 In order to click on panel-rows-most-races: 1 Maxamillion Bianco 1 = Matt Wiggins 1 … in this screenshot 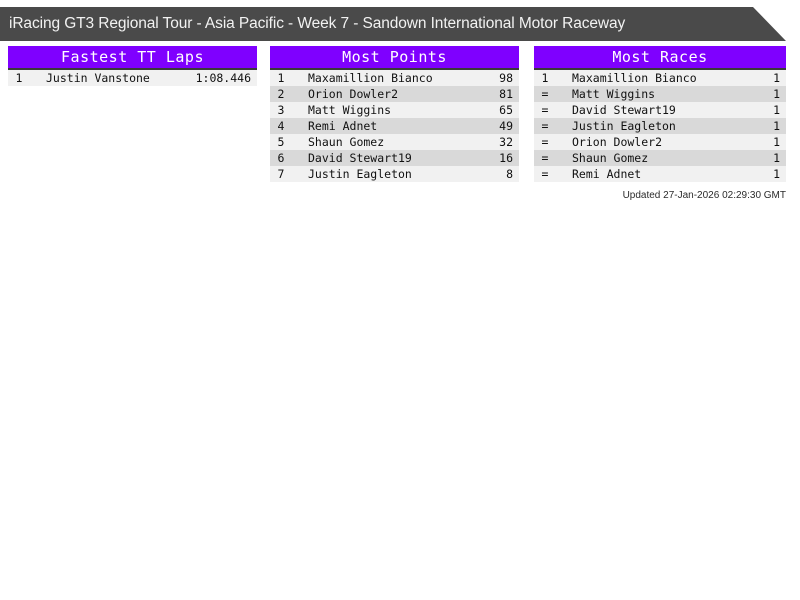, I will do `click(660, 126)`.